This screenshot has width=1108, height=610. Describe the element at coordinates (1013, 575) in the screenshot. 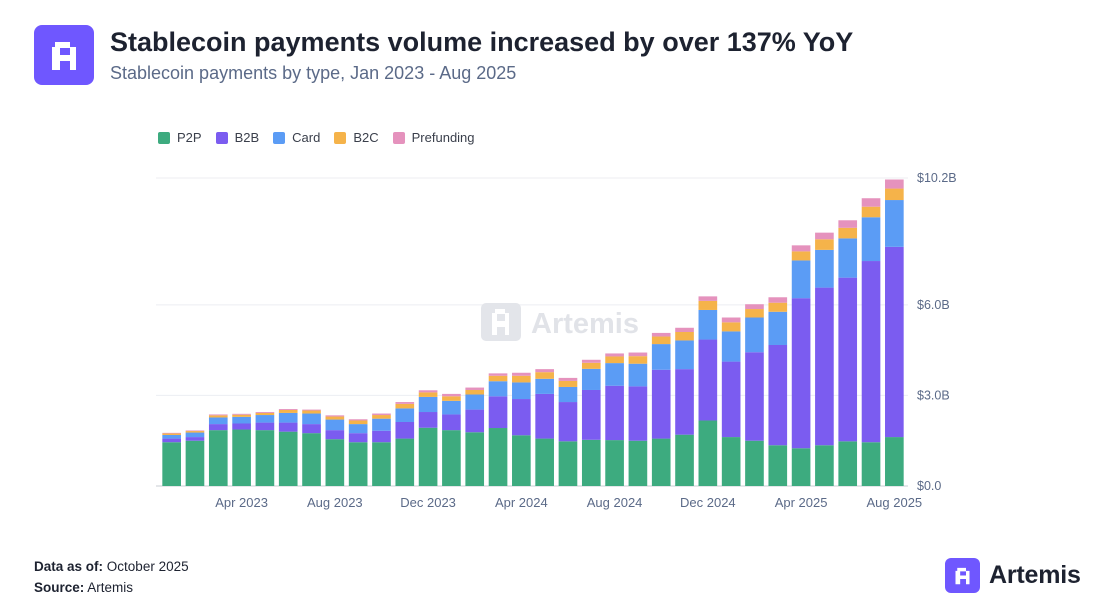

I see `brand-logo: Artemis` at that location.